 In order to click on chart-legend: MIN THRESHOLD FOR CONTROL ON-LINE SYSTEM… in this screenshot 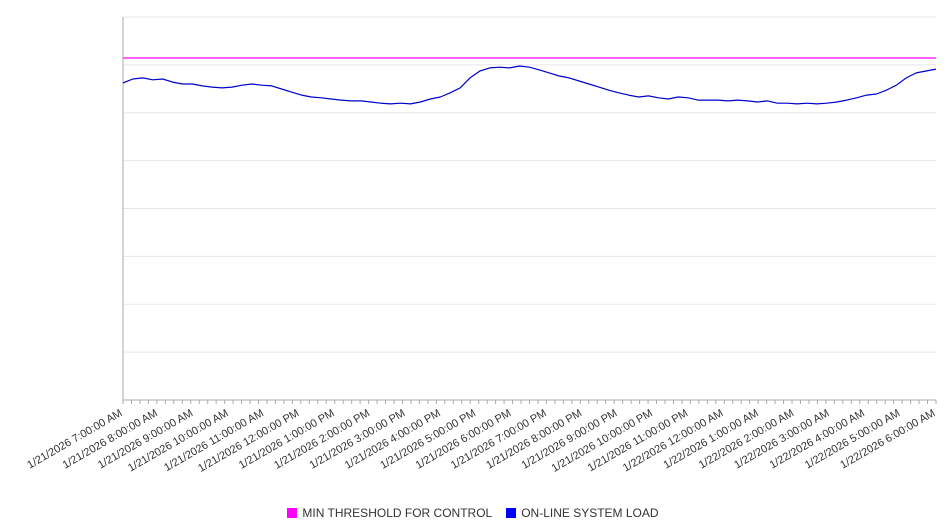, I will do `click(473, 513)`.